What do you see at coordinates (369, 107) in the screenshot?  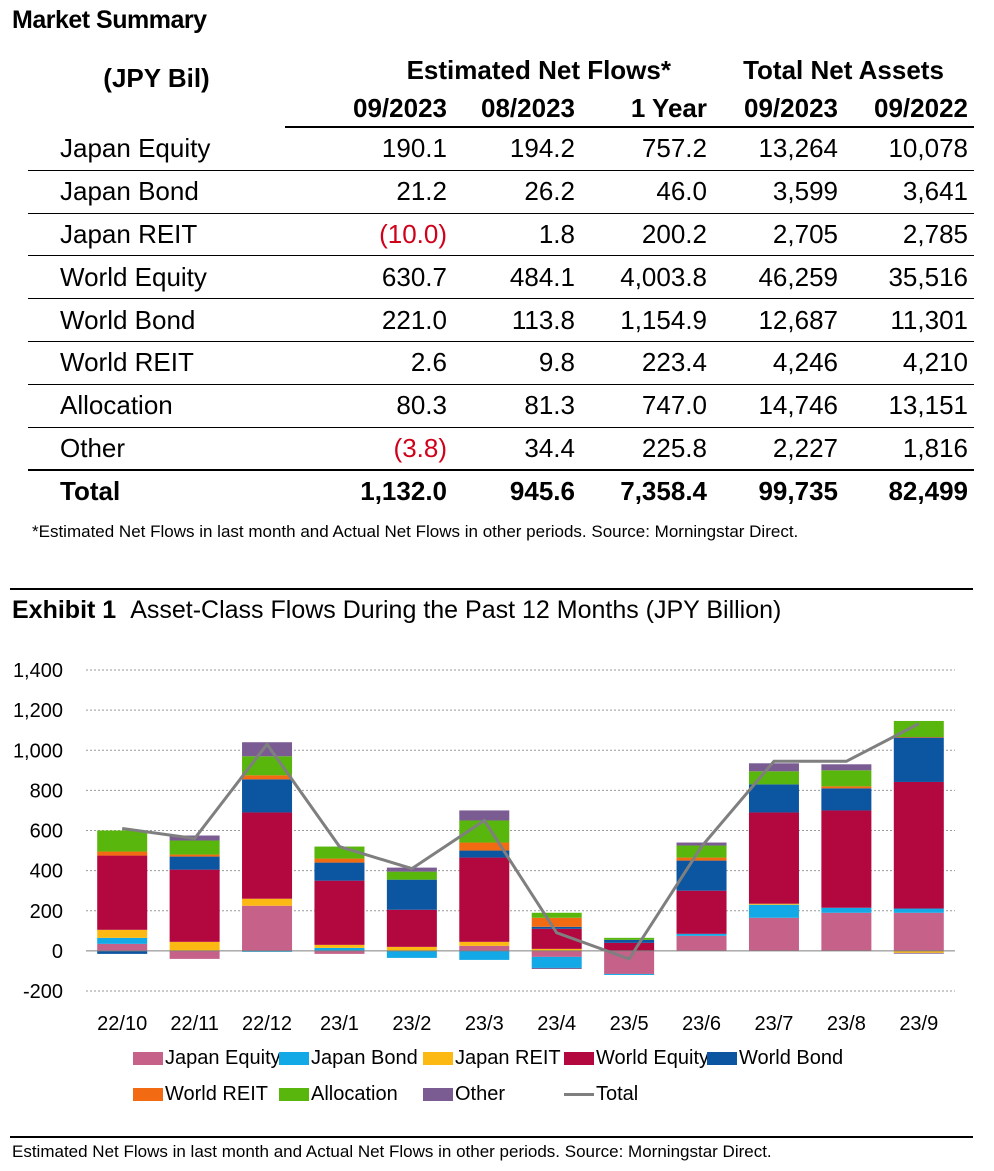 I see `column-header: 09/2023` at bounding box center [369, 107].